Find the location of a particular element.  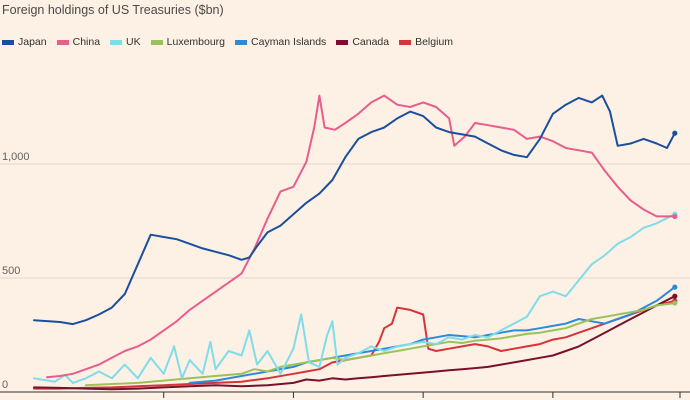

y-tick-label: 0 is located at coordinates (5, 385).